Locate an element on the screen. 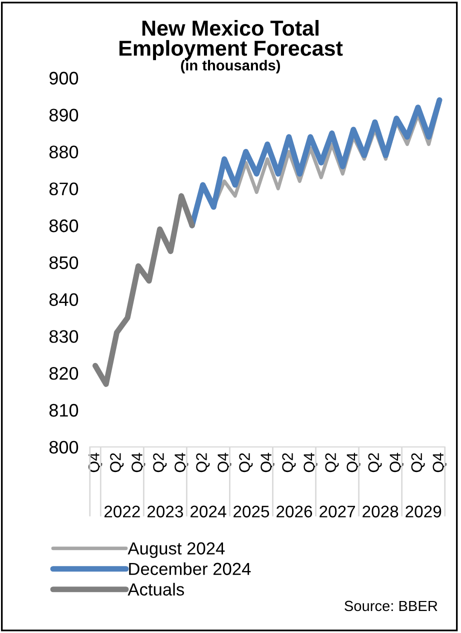 Image resolution: width=461 pixels, height=633 pixels. y-tick-label: 800 is located at coordinates (63, 447).